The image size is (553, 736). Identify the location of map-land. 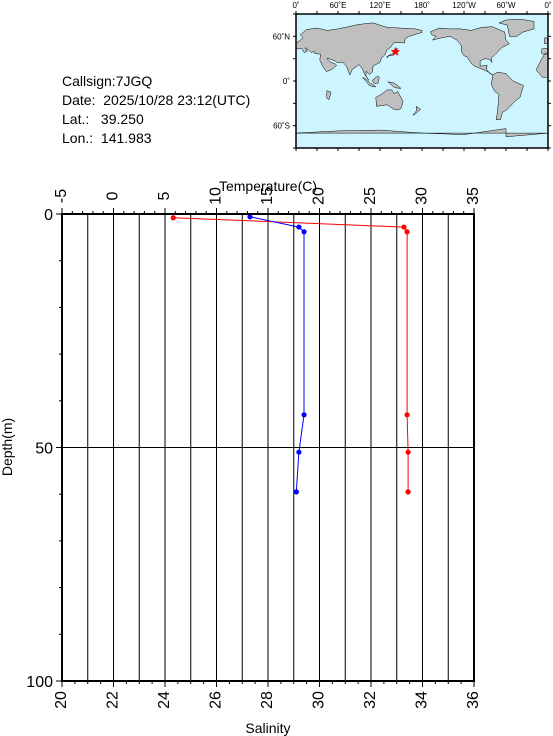
(422, 78).